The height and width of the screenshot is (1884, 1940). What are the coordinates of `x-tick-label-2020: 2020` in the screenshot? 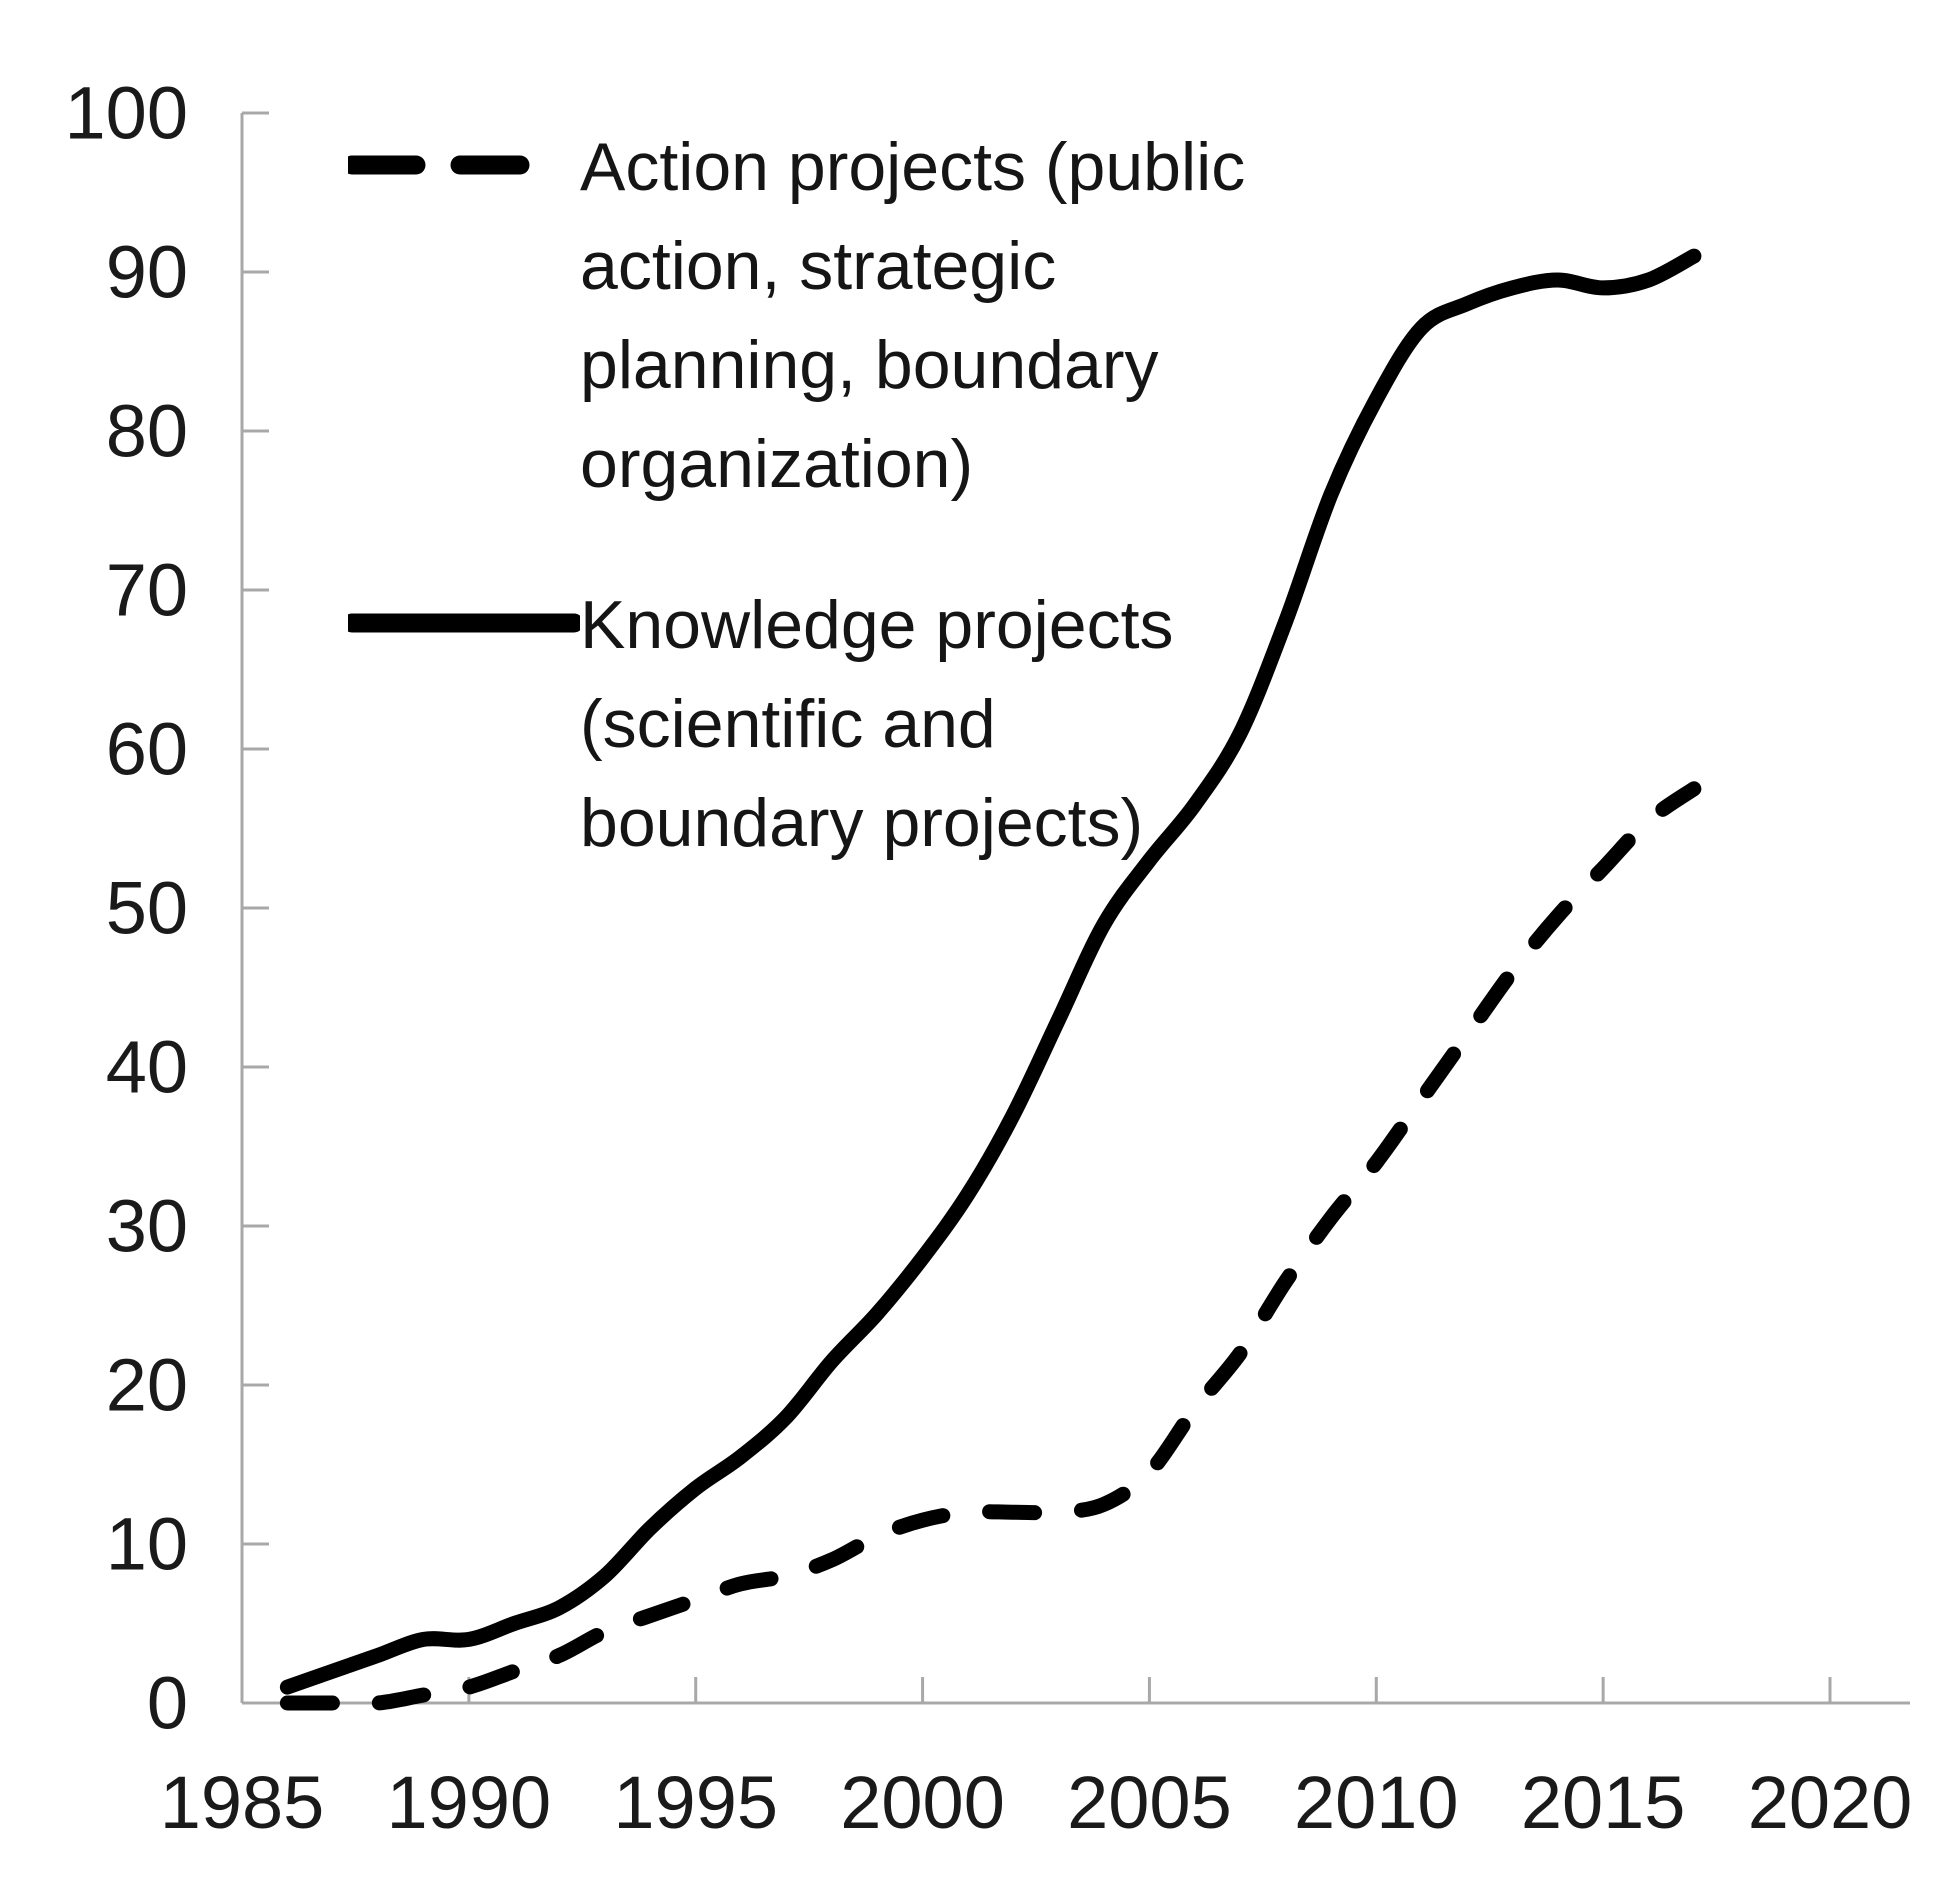 It's located at (1830, 1802).